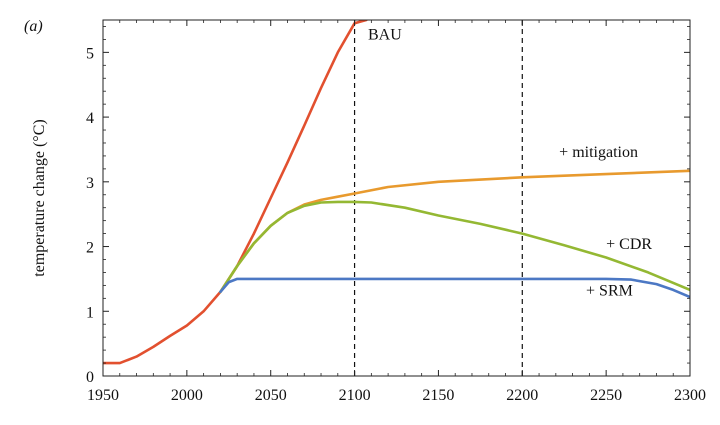  What do you see at coordinates (103, 395) in the screenshot?
I see `x-tick-label-1950: 1950` at bounding box center [103, 395].